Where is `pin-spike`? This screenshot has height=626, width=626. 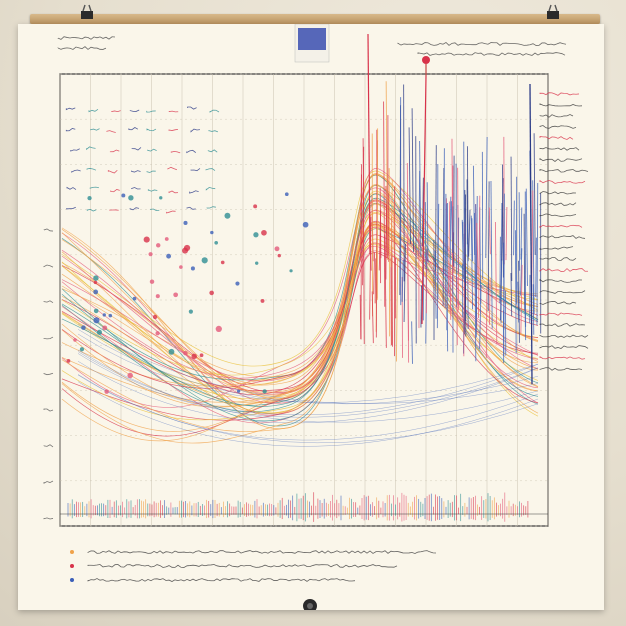
pin-spike is located at coordinates (424, 200).